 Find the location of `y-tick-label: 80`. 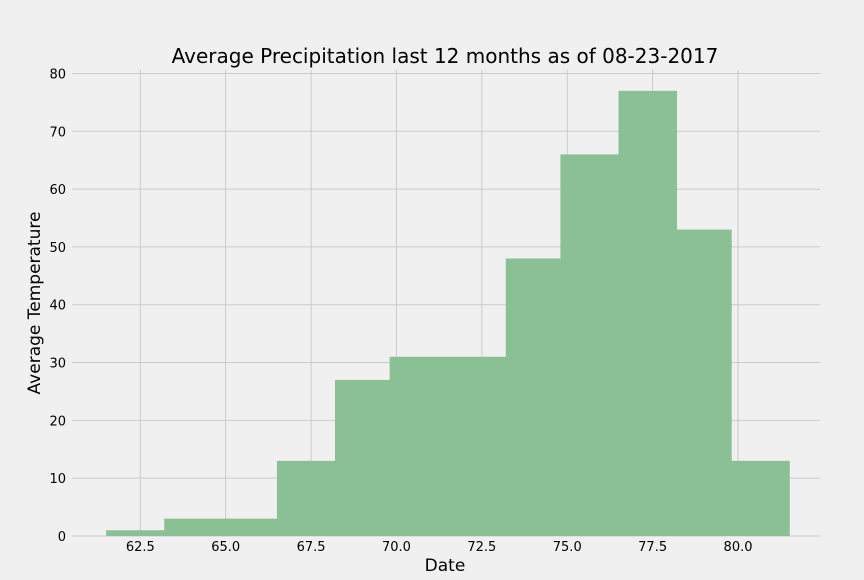

y-tick-label: 80 is located at coordinates (57, 74).